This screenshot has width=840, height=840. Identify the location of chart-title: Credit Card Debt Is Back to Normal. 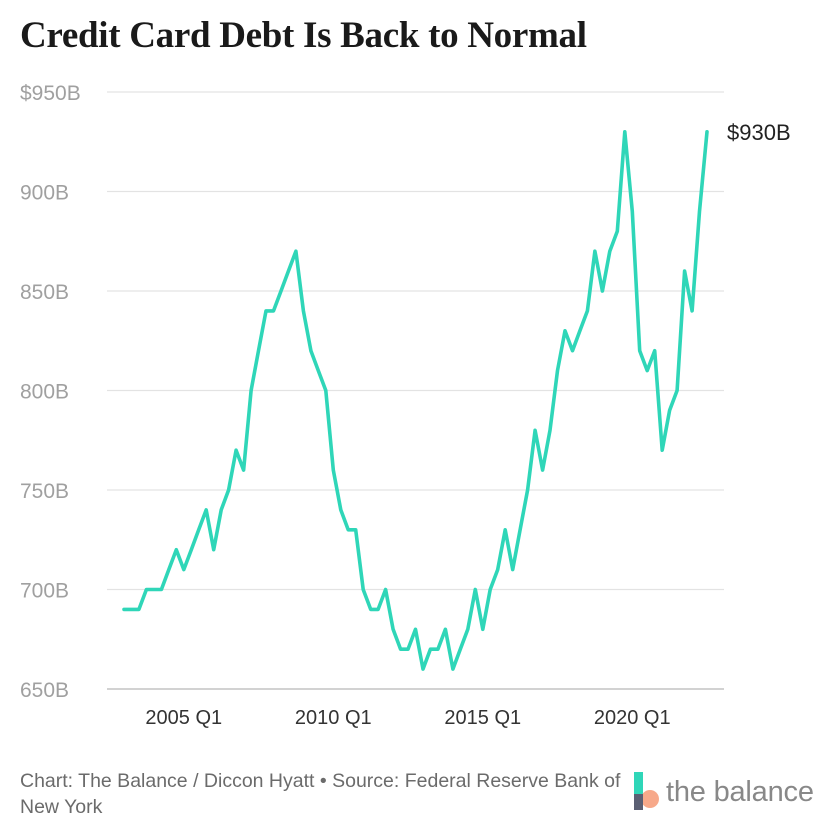
(303, 35).